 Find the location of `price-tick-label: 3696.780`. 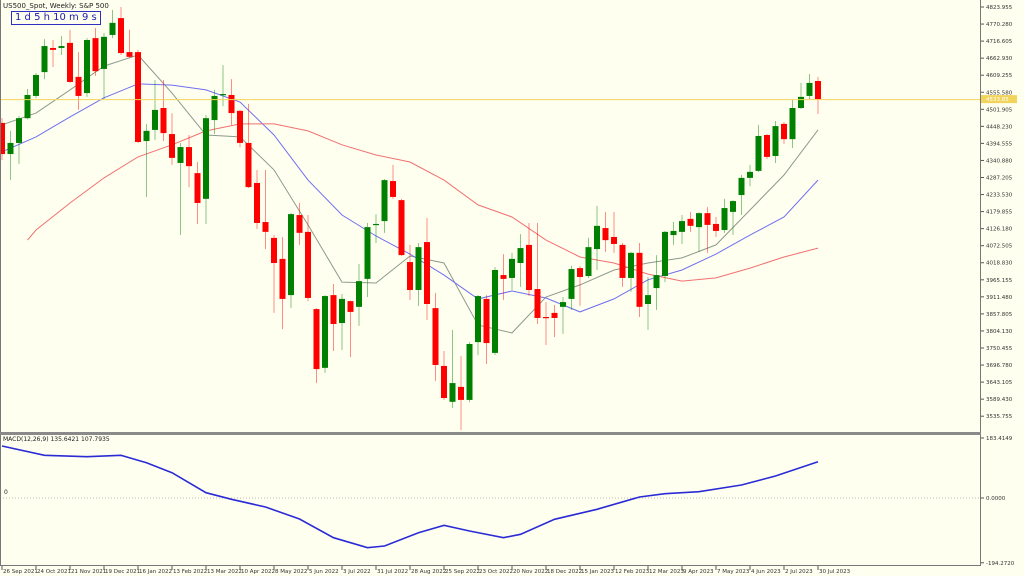

price-tick-label: 3696.780 is located at coordinates (999, 366).